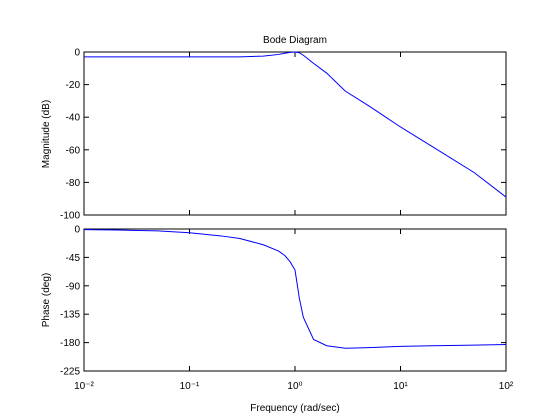  I want to click on y-tick-label: -80, so click(73, 183).